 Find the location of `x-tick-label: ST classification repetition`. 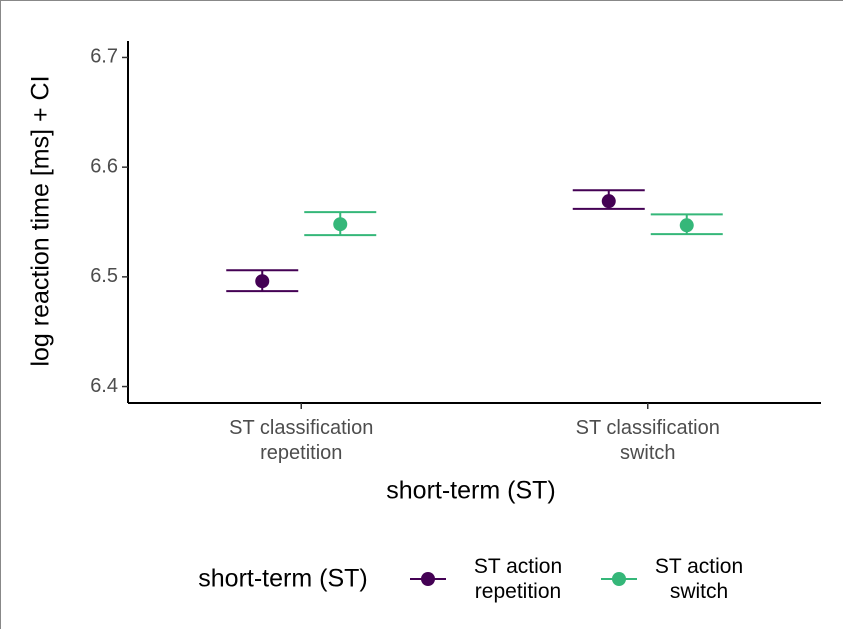

x-tick-label: ST classification repetition is located at coordinates (301, 440).